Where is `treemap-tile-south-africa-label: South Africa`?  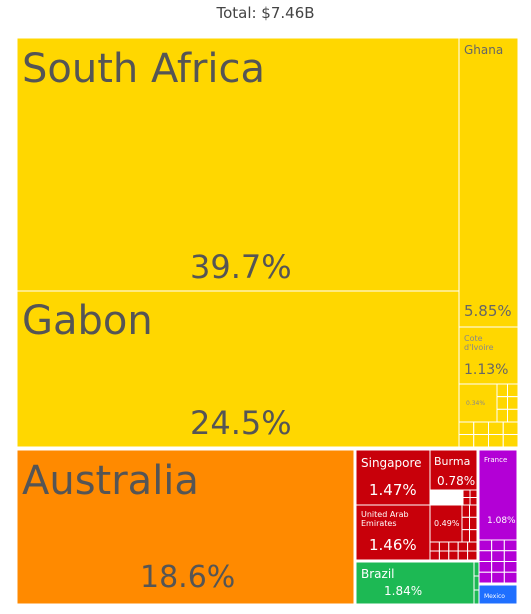 treemap-tile-south-africa-label: South Africa is located at coordinates (143, 69).